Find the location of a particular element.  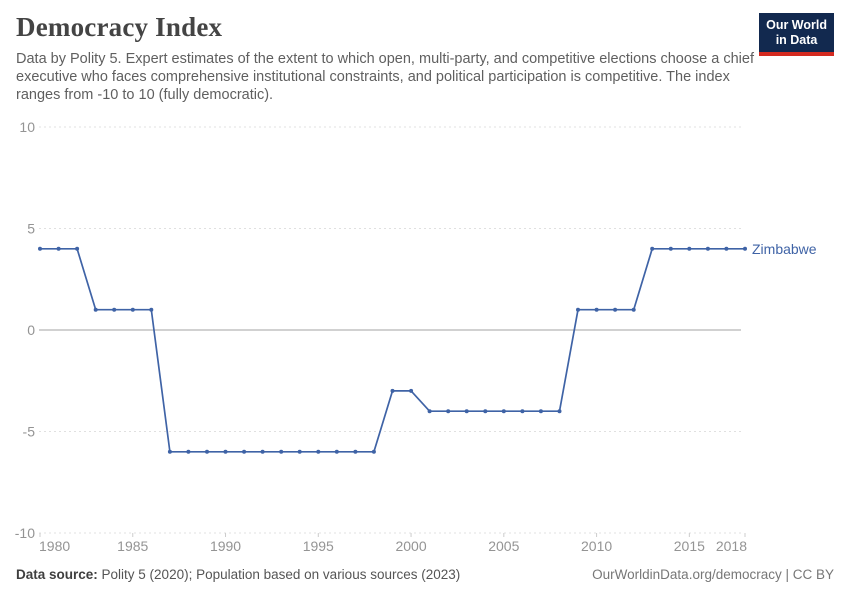

entity-label-zimbabwe: Zimbabwe is located at coordinates (784, 249).